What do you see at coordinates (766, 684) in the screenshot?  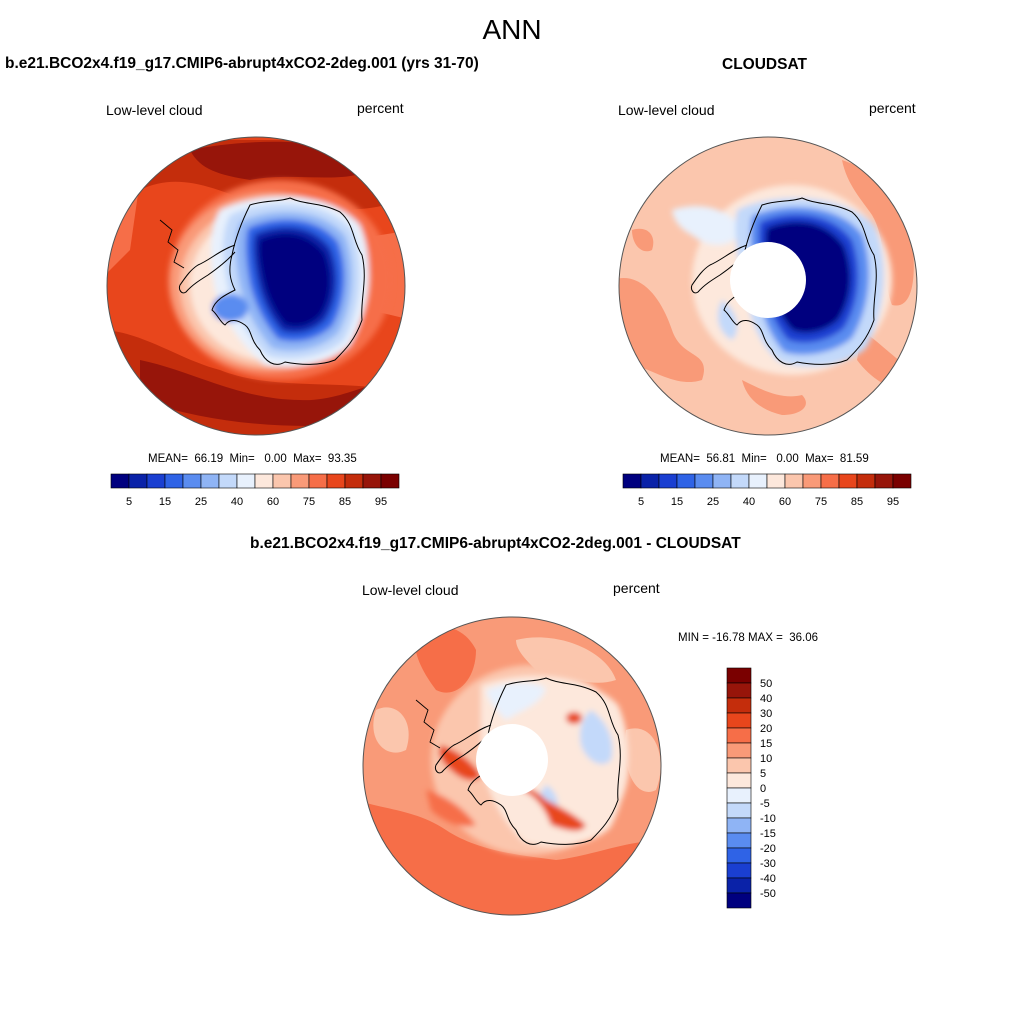 I see `colorbar-tick-label: 50` at bounding box center [766, 684].